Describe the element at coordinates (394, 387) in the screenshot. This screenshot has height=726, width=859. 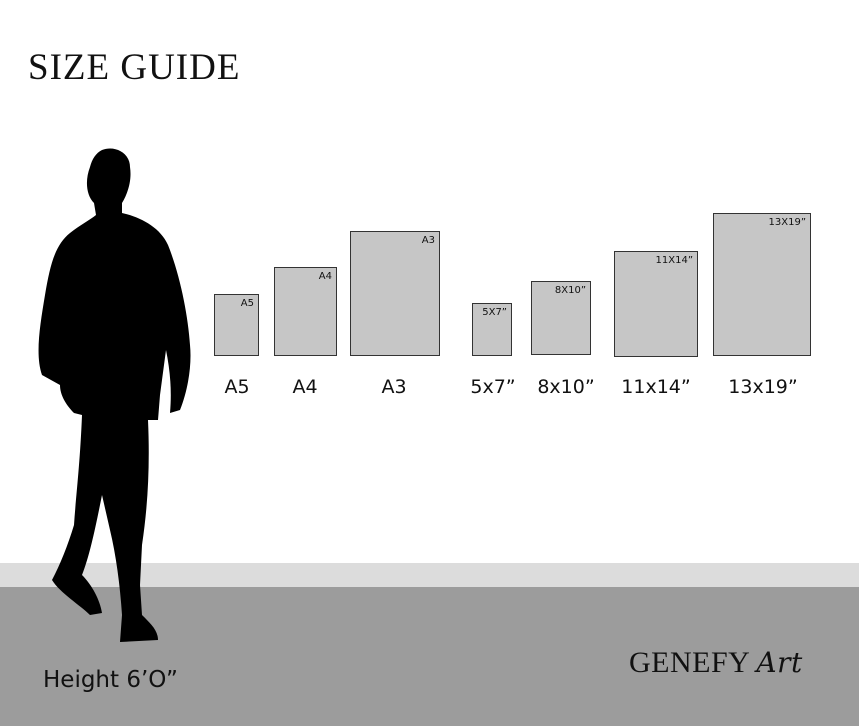
I see `size-label-a3: A3` at that location.